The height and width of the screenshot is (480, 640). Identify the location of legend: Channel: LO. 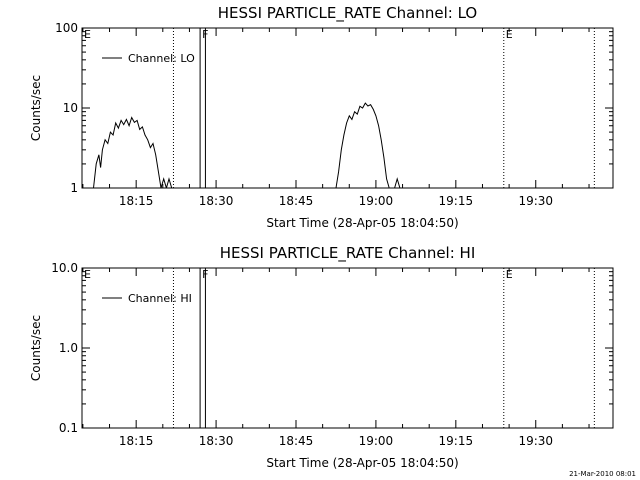
(148, 58).